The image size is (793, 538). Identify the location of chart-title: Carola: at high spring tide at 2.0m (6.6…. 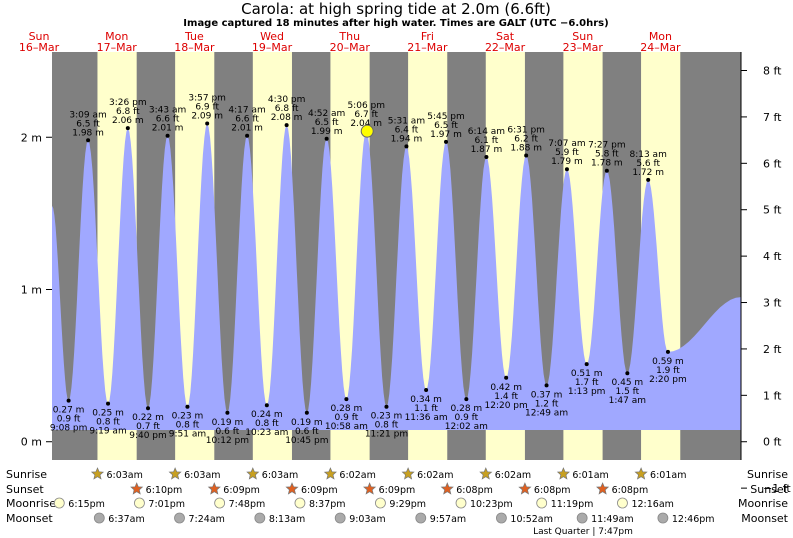
(396, 9).